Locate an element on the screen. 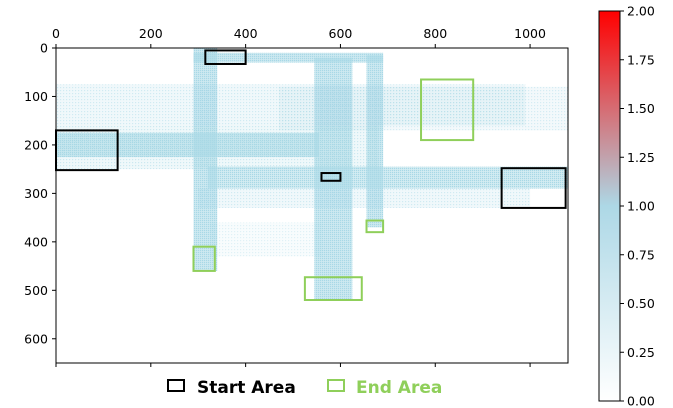  colorbar-ticks: 0.00 0.25 0.50 0.75 1.00 1.25 1.50 1.75 2.00 is located at coordinates (637, 206).